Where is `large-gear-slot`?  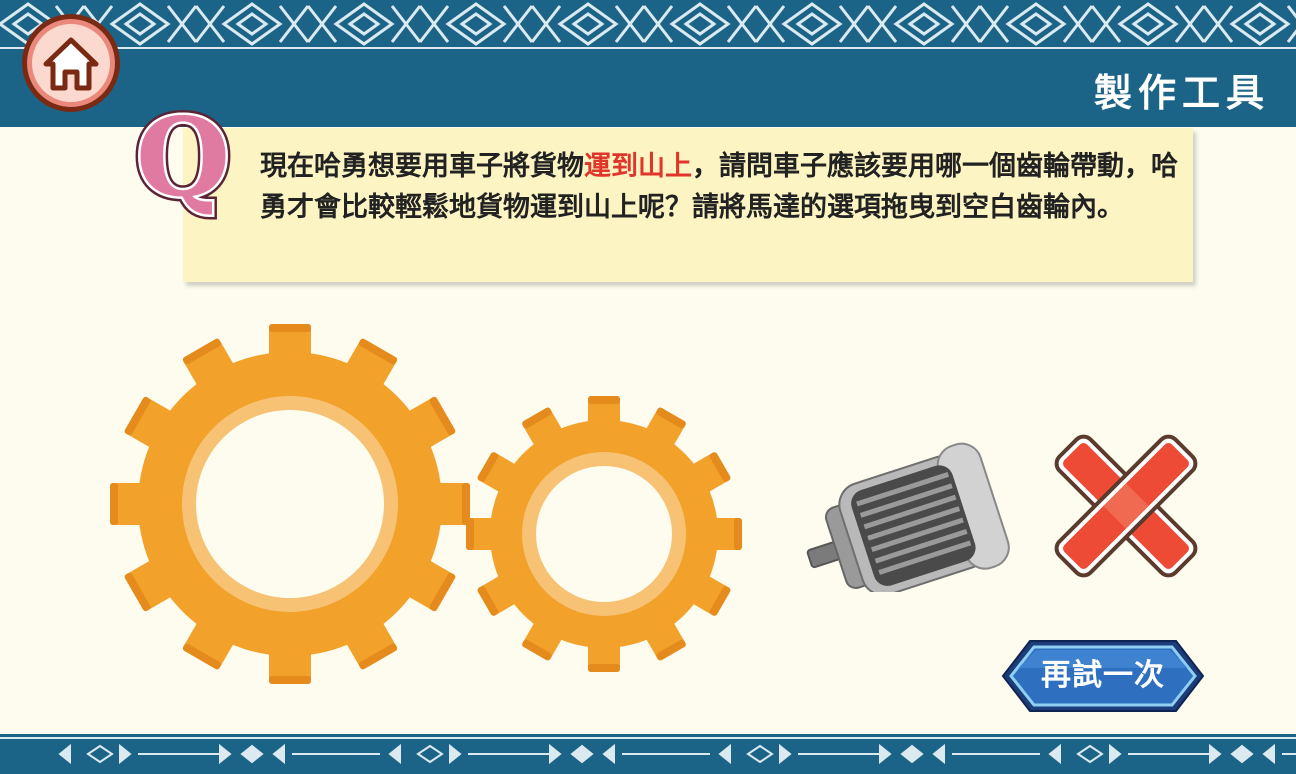 large-gear-slot is located at coordinates (290, 504).